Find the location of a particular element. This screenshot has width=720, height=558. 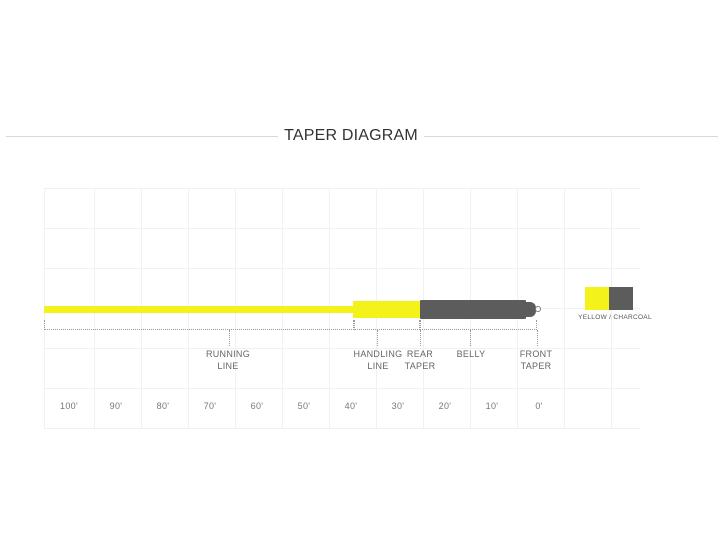

swatch-charcoal is located at coordinates (621, 298).